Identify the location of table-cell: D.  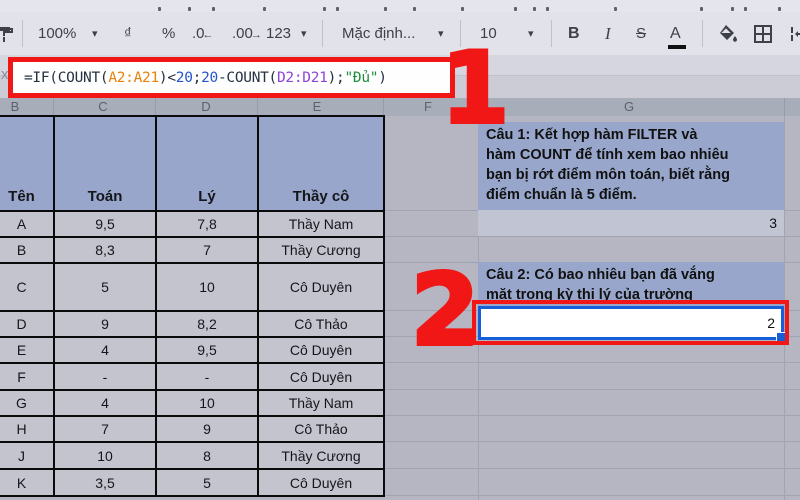
(27, 325).